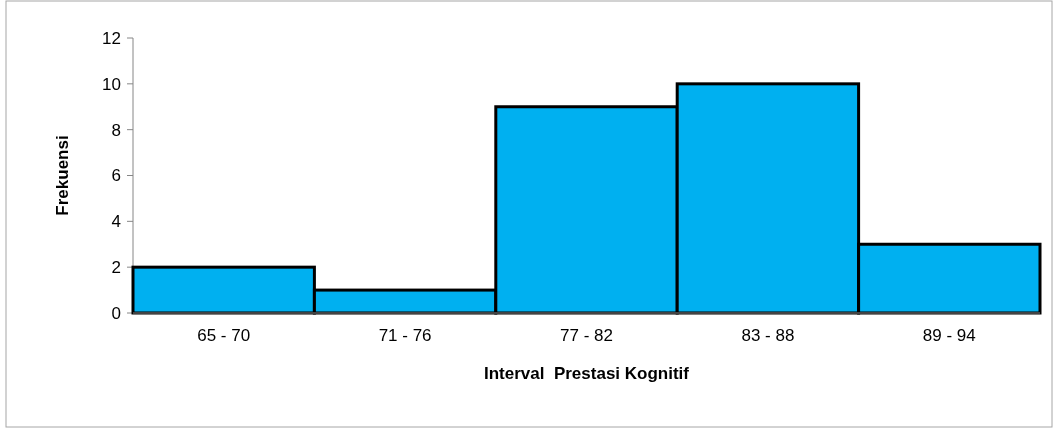  What do you see at coordinates (949, 335) in the screenshot?
I see `x-tick-label: 89 - 94` at bounding box center [949, 335].